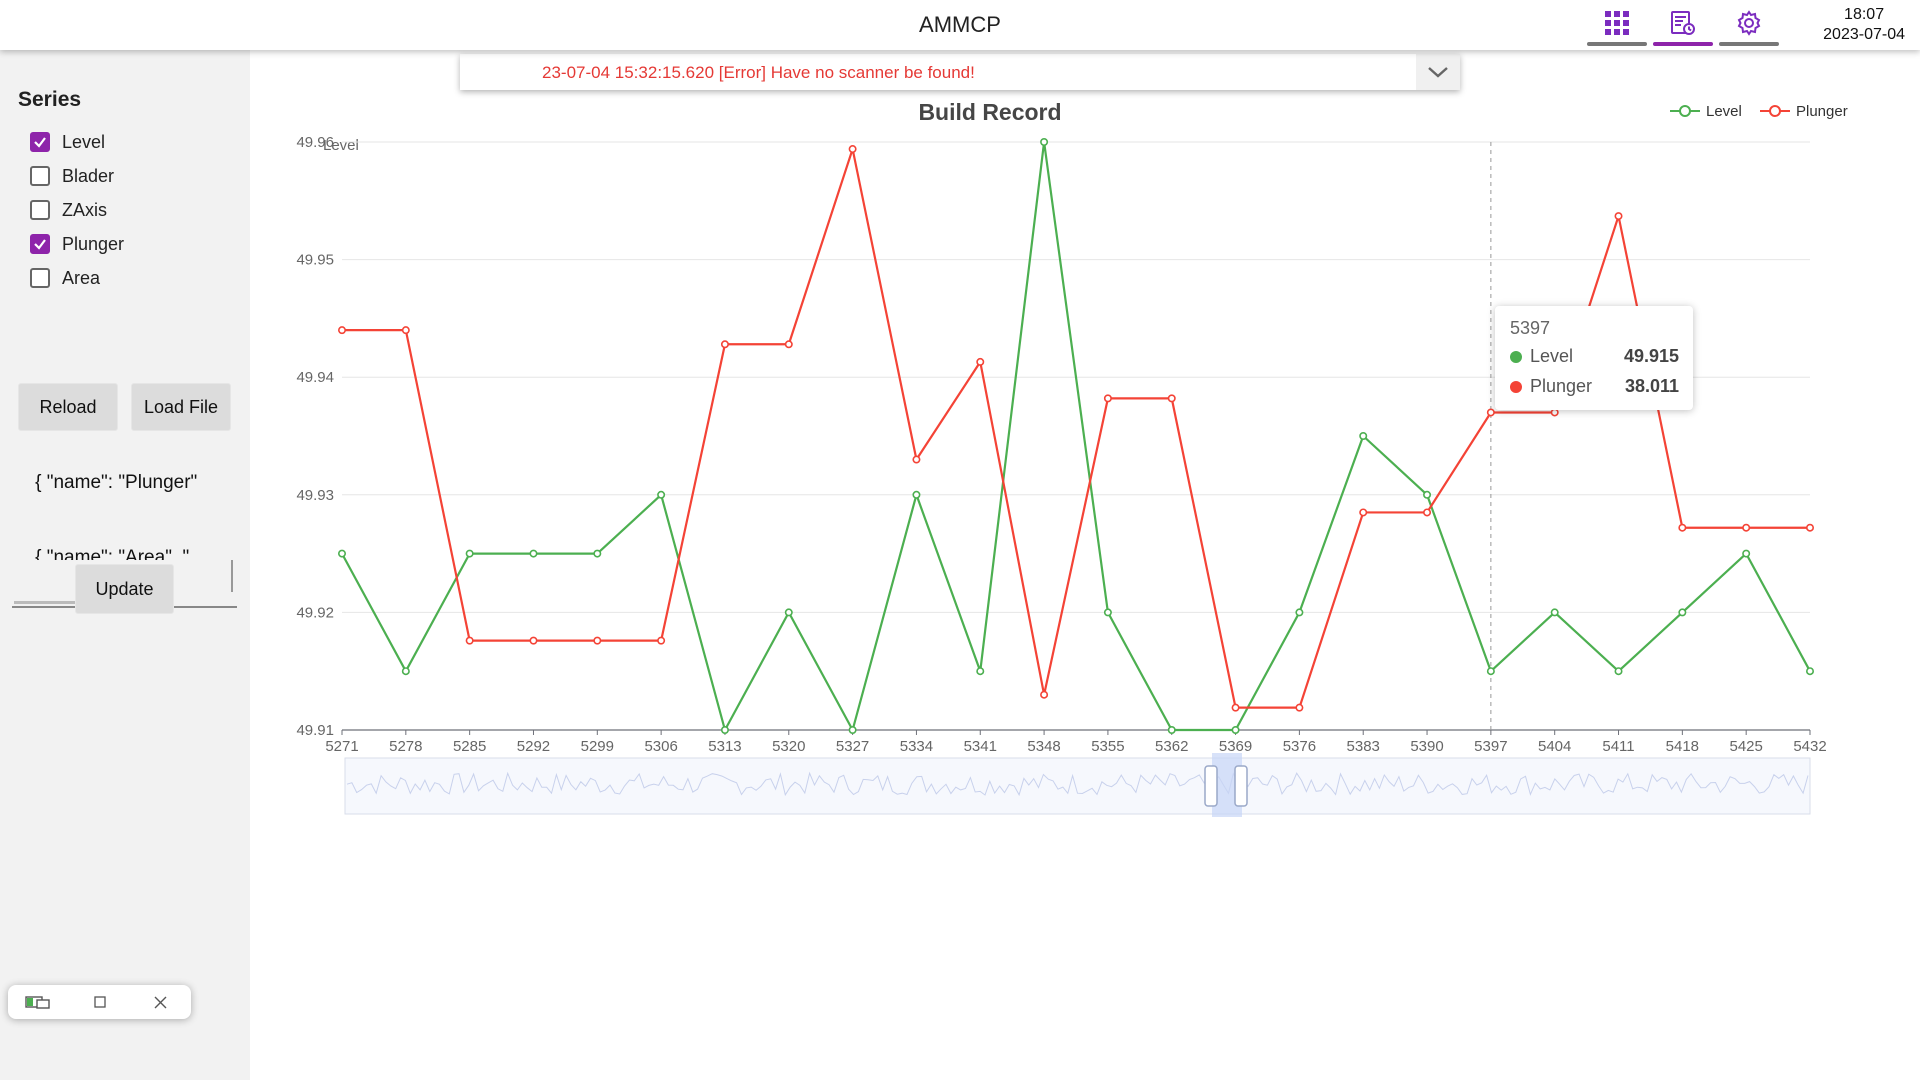 The image size is (1920, 1080). Describe the element at coordinates (341, 746) in the screenshot. I see `x-tick-label: 5271` at that location.